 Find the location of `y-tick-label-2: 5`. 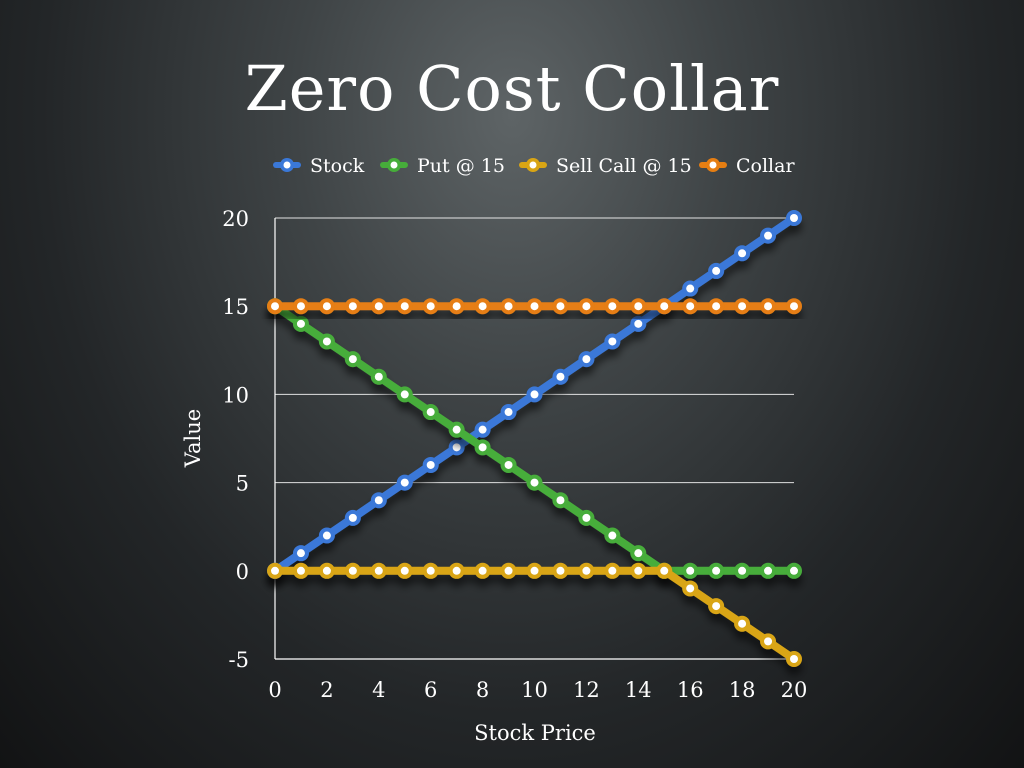

y-tick-label-2: 5 is located at coordinates (242, 484).